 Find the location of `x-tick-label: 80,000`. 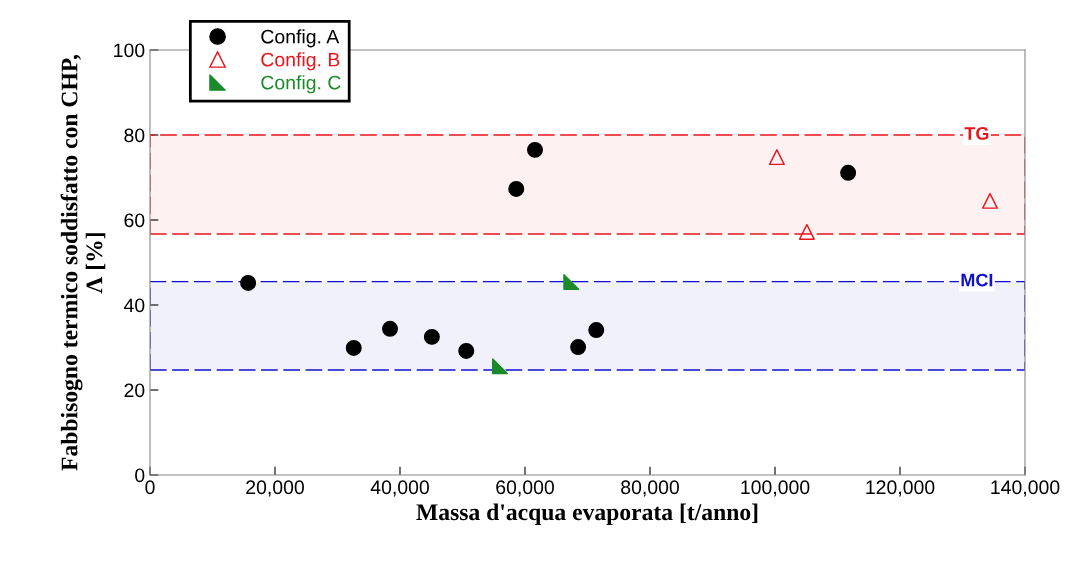

x-tick-label: 80,000 is located at coordinates (650, 488).